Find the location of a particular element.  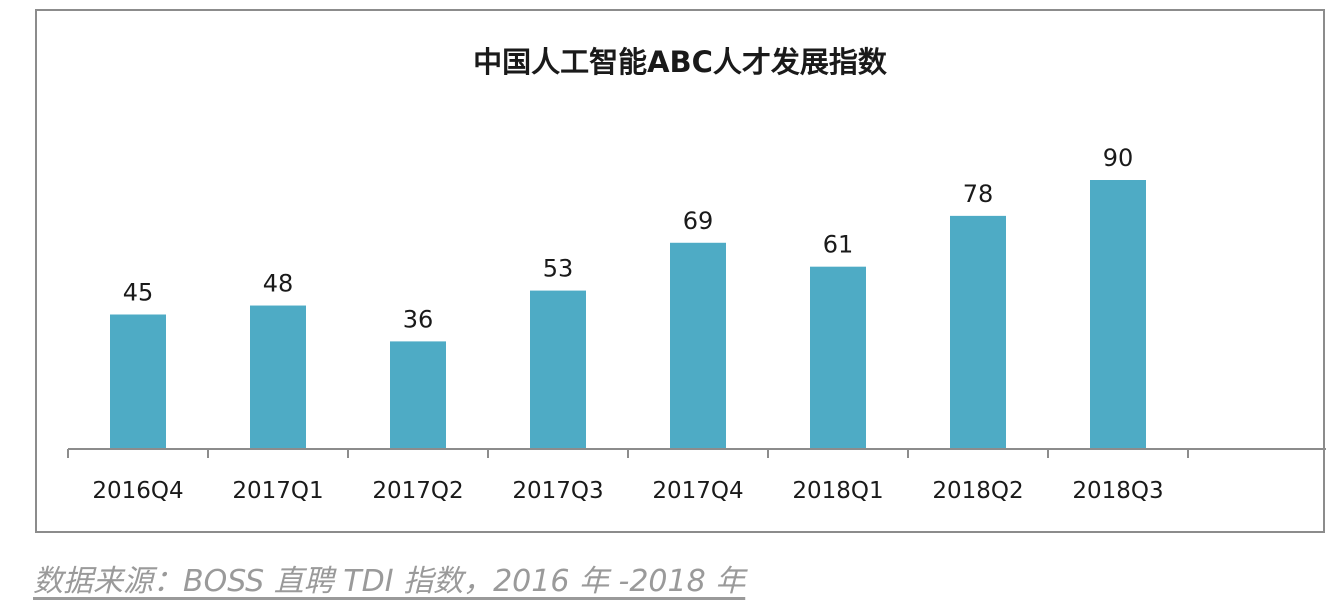

source-note: 数据来源：BOSS 直聘 TDI 指数，2016 年 -2018 年 is located at coordinates (389, 581).